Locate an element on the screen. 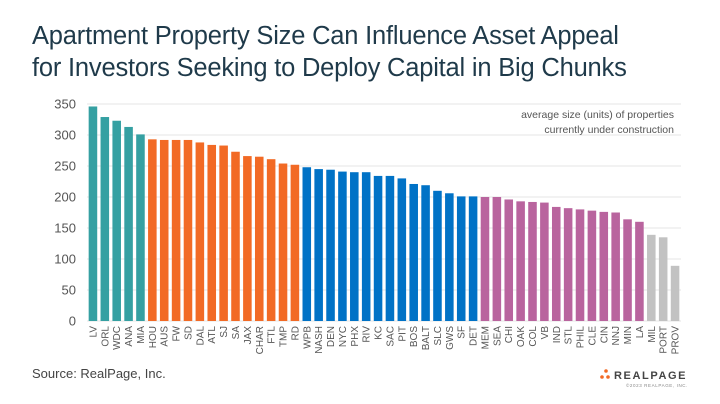 The width and height of the screenshot is (720, 404). bar-wpb is located at coordinates (307, 244).